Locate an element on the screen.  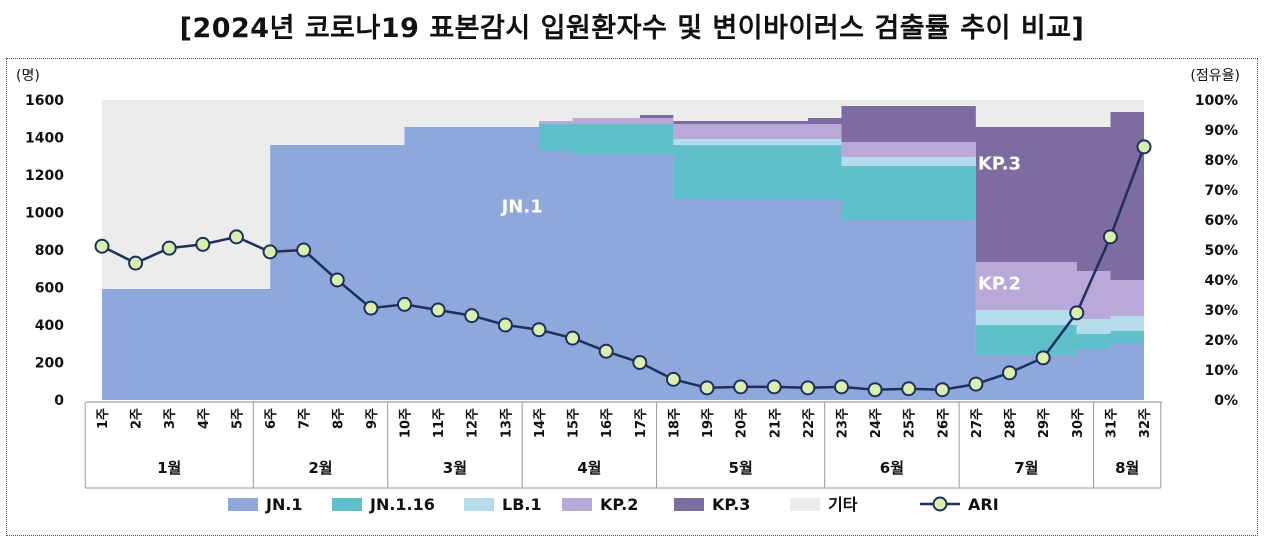
left-axis-unit: (명) is located at coordinates (28, 76).